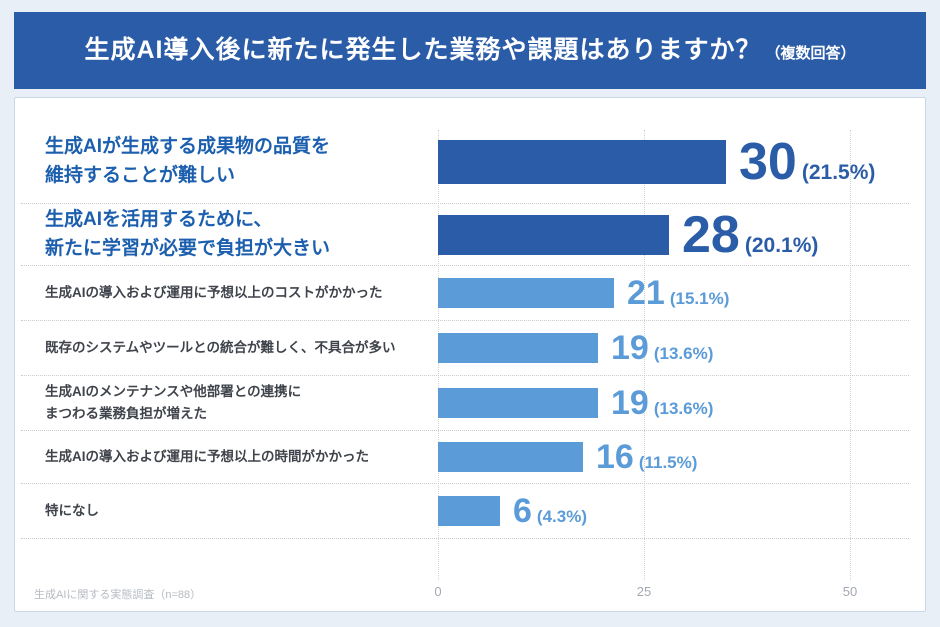 The height and width of the screenshot is (627, 940). I want to click on value-group: 16 (11.5%), so click(646, 457).